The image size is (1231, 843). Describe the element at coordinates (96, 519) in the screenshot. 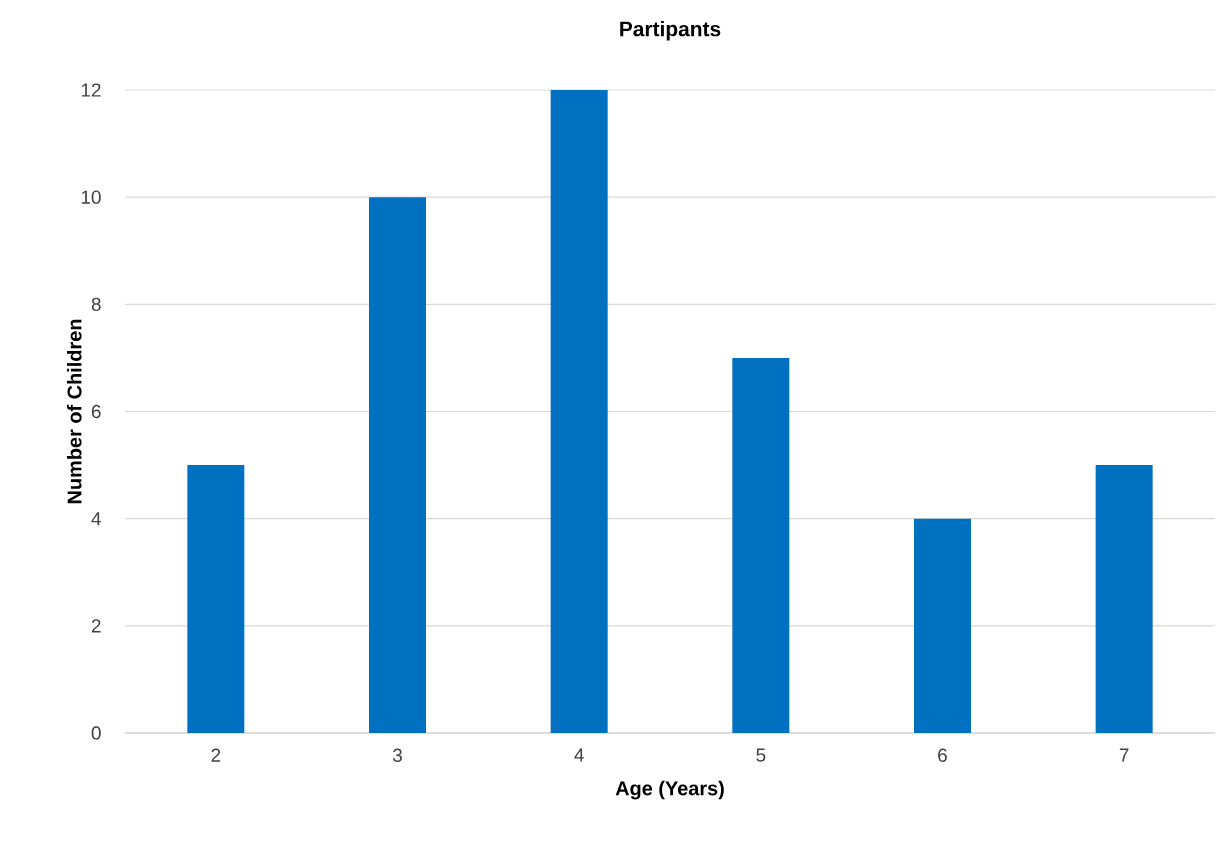

I see `y-tick-label: 4` at that location.